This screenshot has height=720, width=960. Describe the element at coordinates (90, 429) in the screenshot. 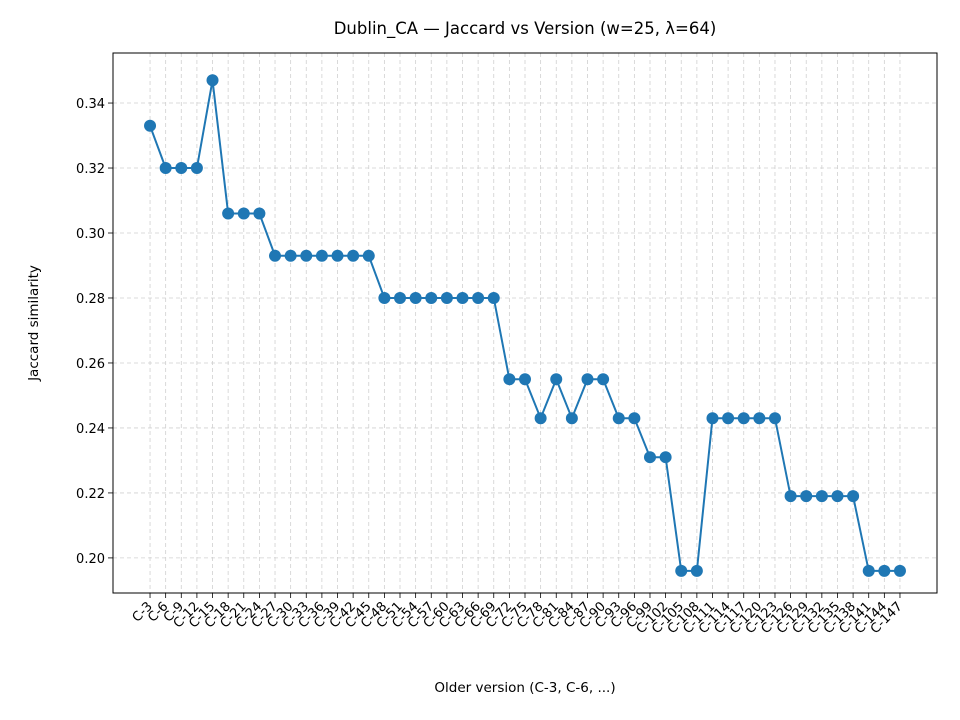

I see `y-tick-label: 0.24` at that location.